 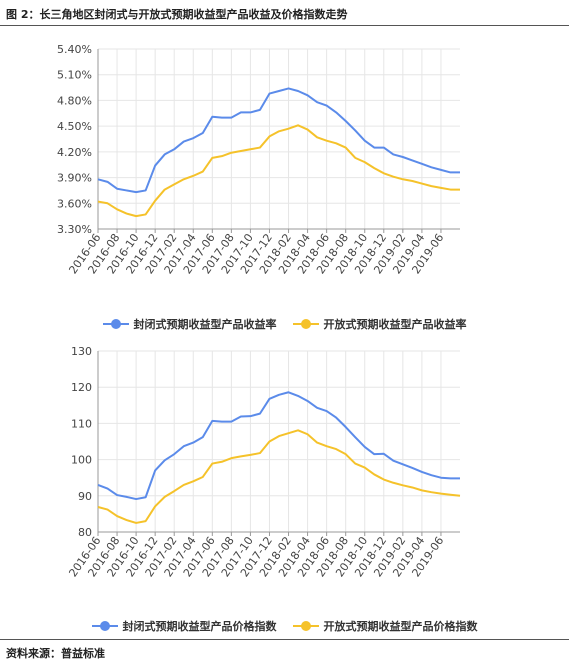 I want to click on source-note: 资料来源：普益标准, so click(x=55, y=653).